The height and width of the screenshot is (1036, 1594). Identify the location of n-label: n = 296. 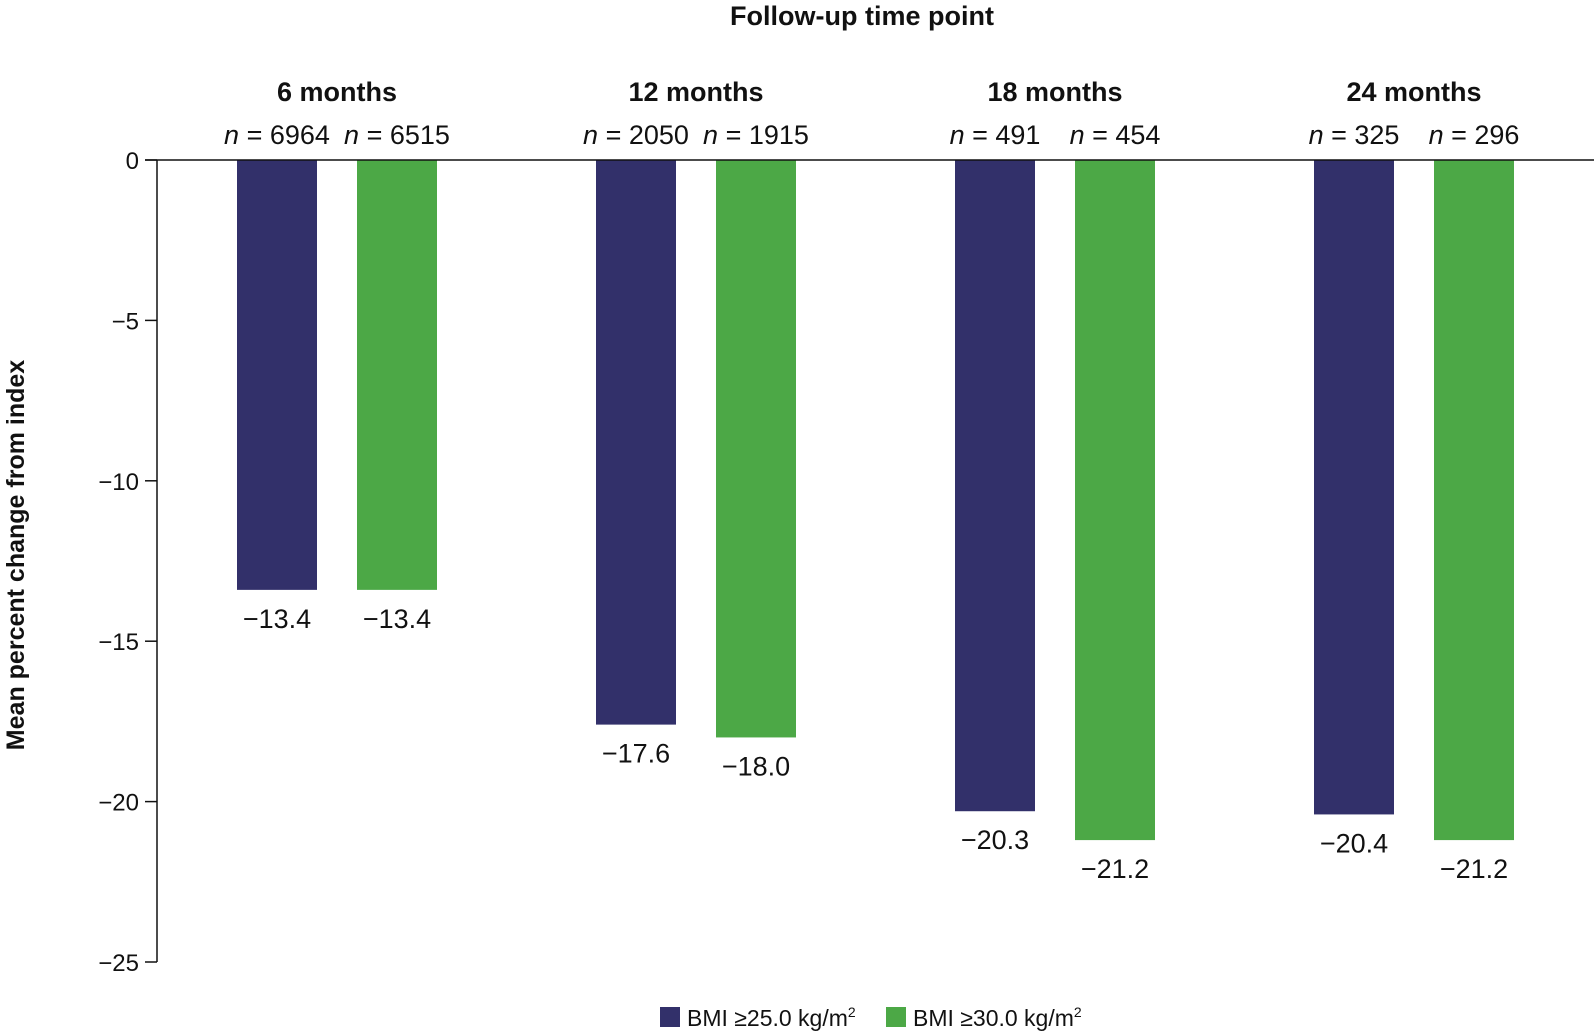
(1474, 135).